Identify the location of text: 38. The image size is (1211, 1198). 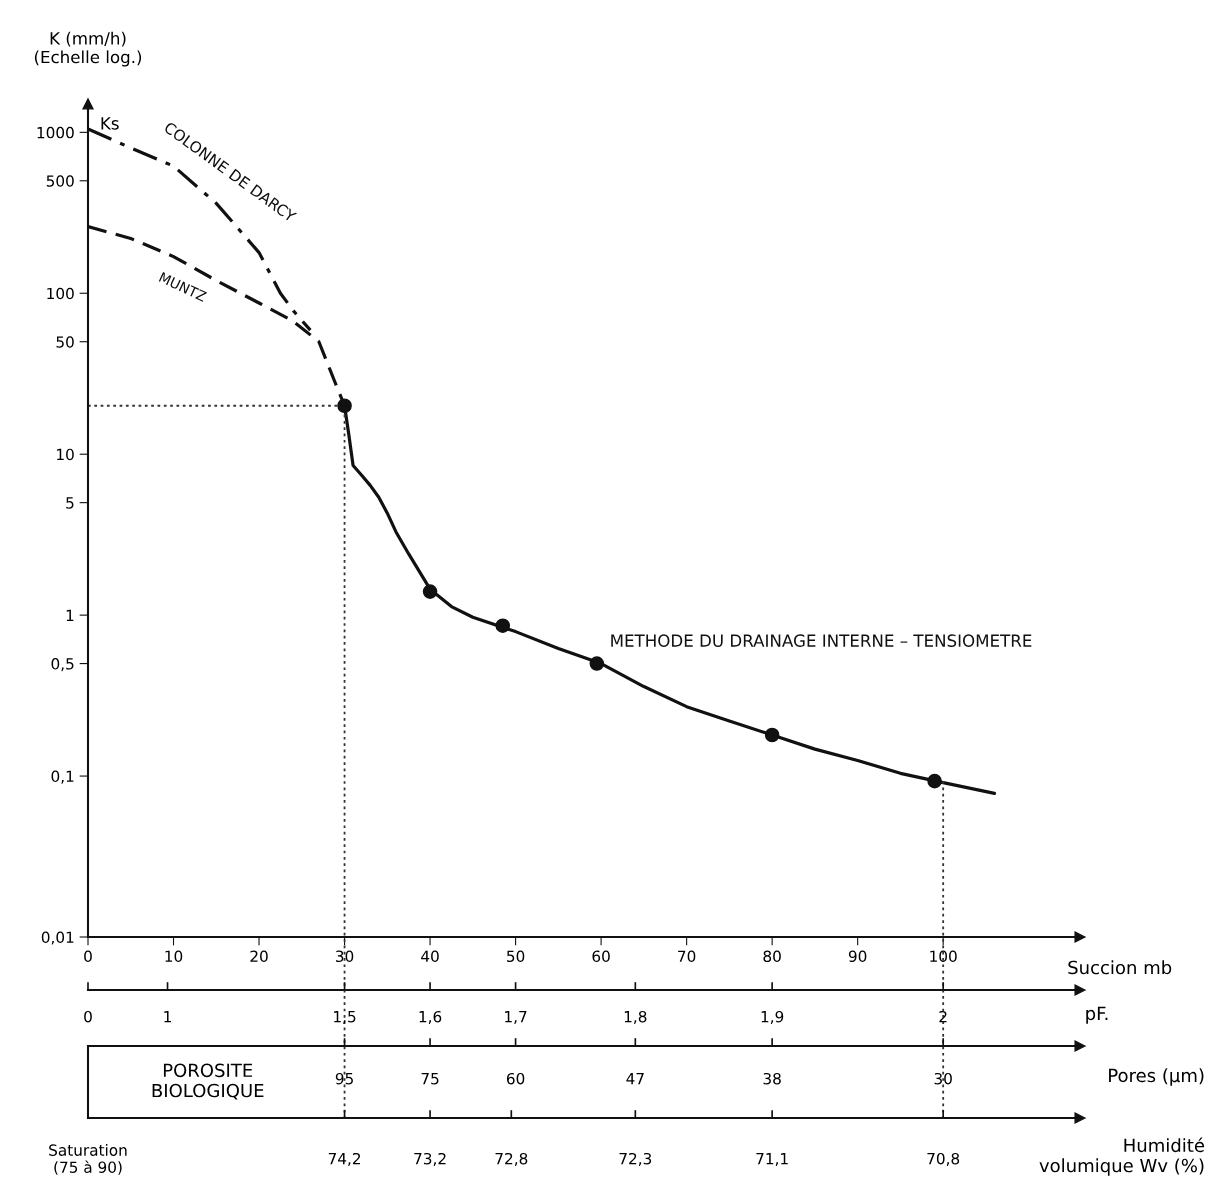
(772, 1078).